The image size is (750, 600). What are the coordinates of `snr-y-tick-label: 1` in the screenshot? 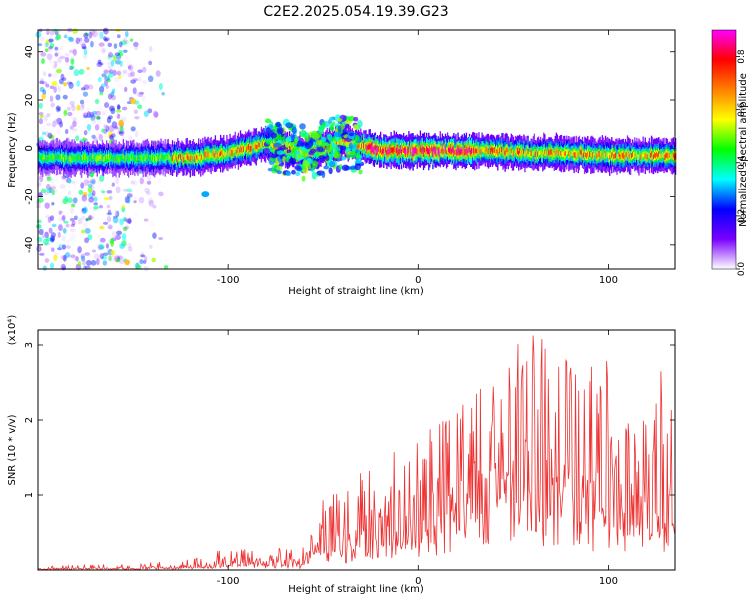 It's located at (29, 495).